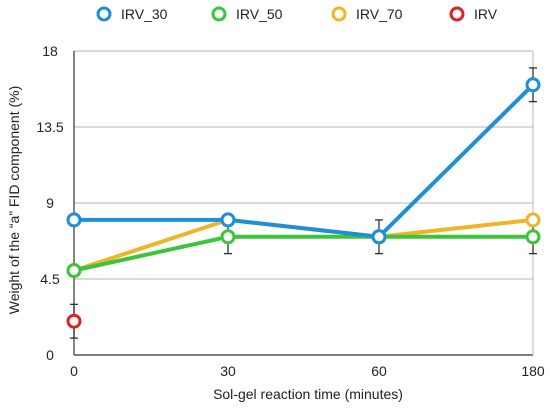 The height and width of the screenshot is (415, 550). What do you see at coordinates (533, 371) in the screenshot?
I see `x-tick-label: 180` at bounding box center [533, 371].